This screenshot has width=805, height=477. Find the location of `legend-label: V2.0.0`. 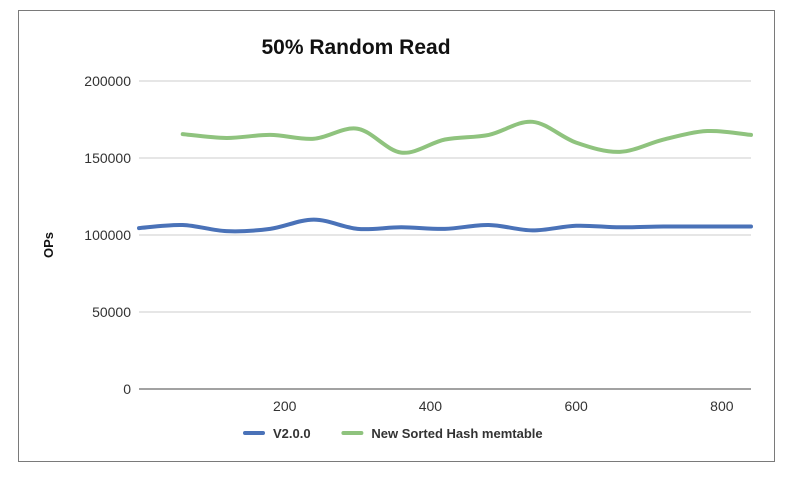

legend-label: V2.0.0 is located at coordinates (292, 433).